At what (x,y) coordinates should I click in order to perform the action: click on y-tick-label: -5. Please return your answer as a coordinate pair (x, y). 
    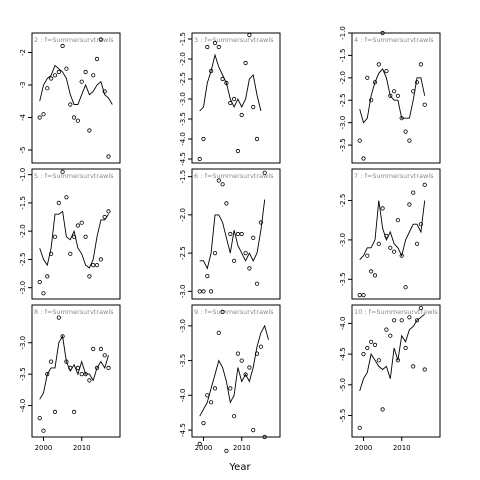
    Looking at the image, I should click on (23, 150).